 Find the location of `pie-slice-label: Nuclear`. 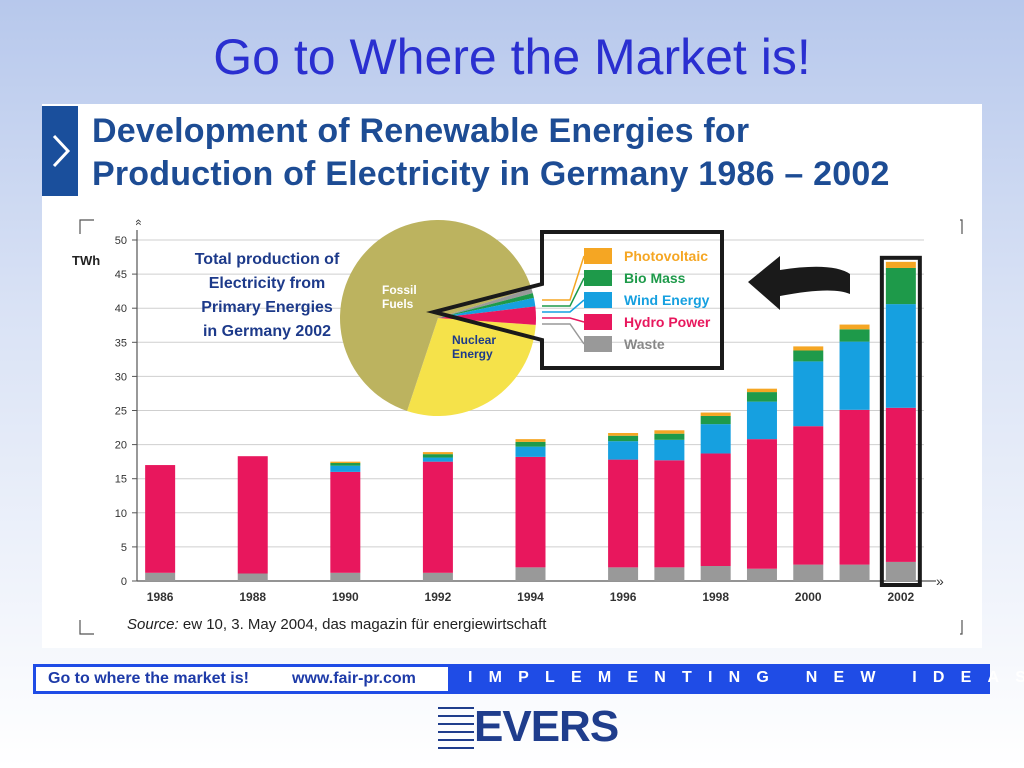

pie-slice-label: Nuclear is located at coordinates (474, 340).